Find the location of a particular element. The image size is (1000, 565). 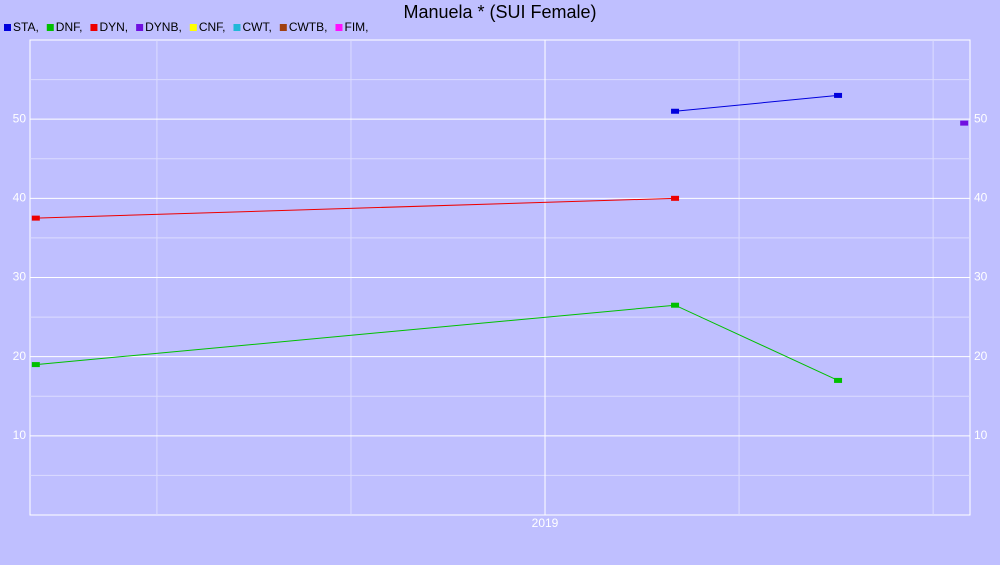

legend-label: DNF, is located at coordinates (69, 27).